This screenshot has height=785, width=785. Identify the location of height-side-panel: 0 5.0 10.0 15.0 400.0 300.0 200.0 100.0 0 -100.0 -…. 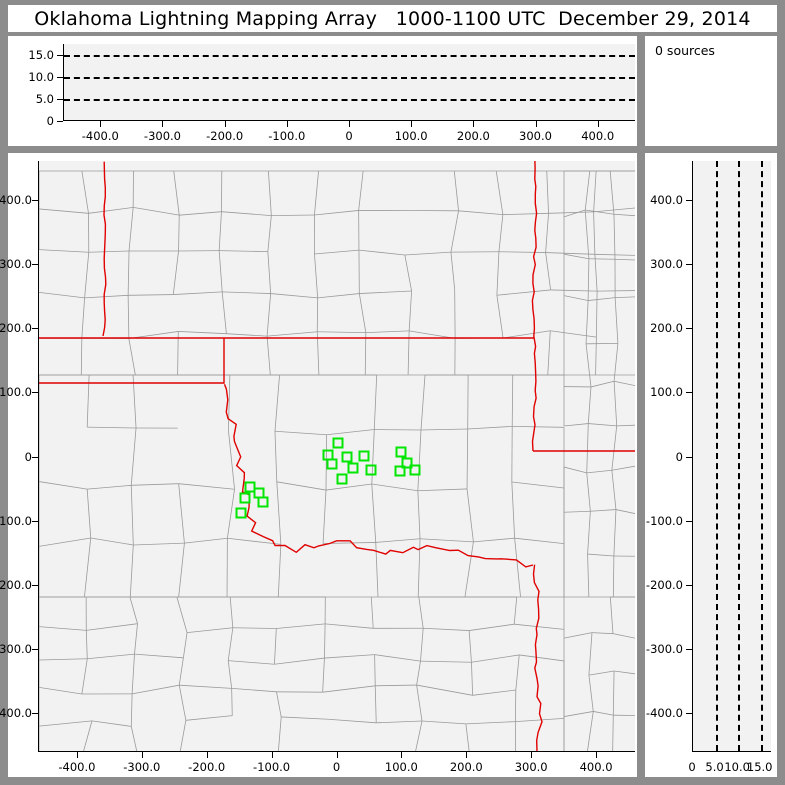
(711, 465).